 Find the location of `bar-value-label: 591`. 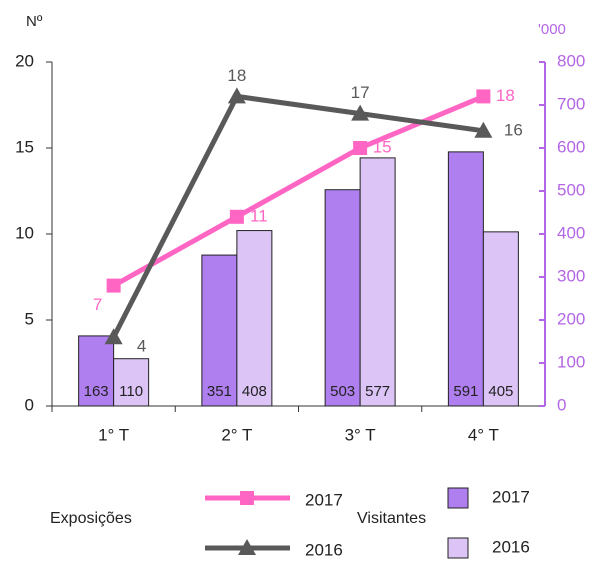

bar-value-label: 591 is located at coordinates (465, 391).